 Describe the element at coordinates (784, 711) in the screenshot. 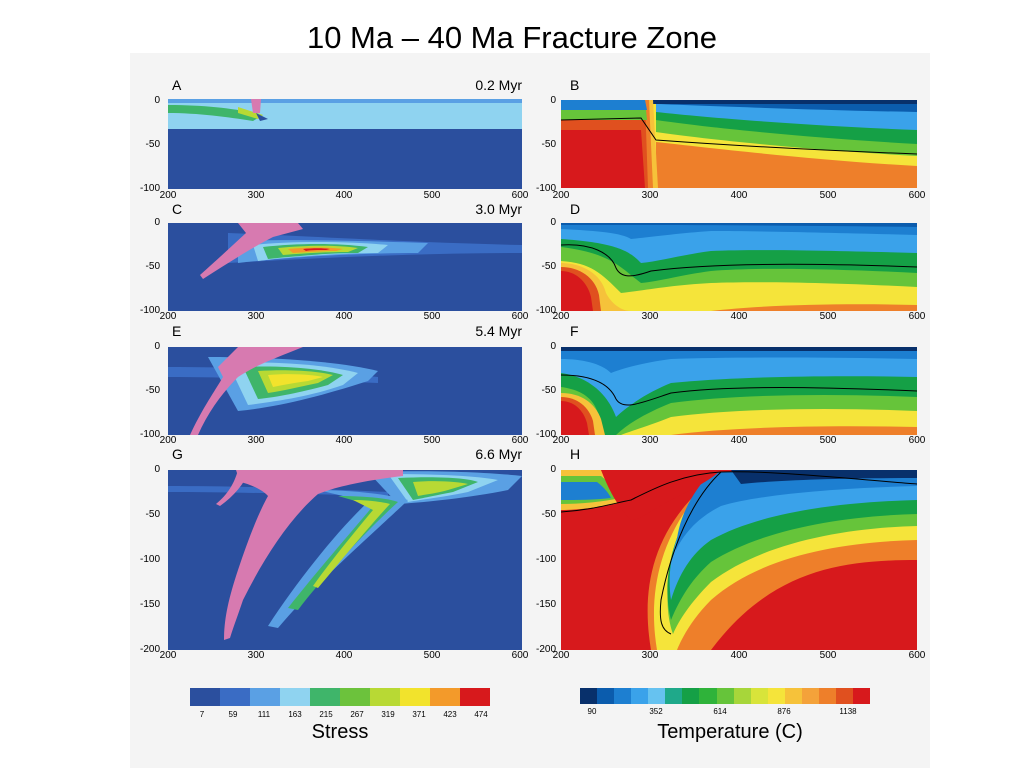

I see `colorbar-tick-label: 876` at that location.